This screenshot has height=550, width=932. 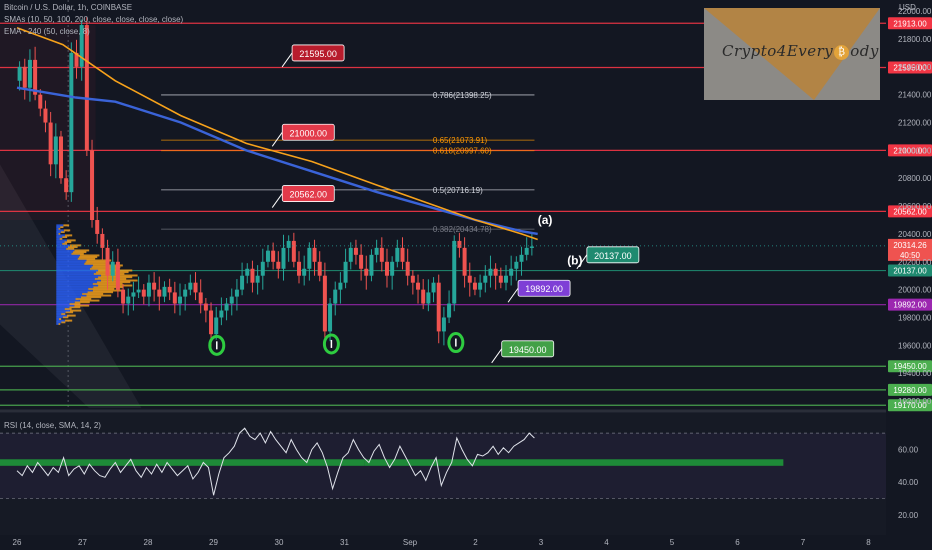 I want to click on price-tick-label: 20000.00, so click(x=915, y=290).